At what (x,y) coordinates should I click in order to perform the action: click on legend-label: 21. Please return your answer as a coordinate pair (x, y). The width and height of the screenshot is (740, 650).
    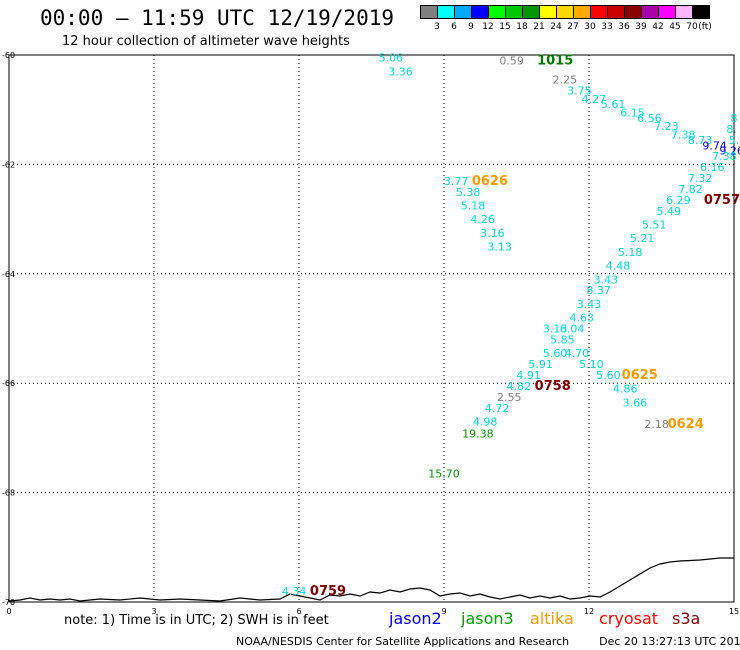
    Looking at the image, I should click on (539, 27).